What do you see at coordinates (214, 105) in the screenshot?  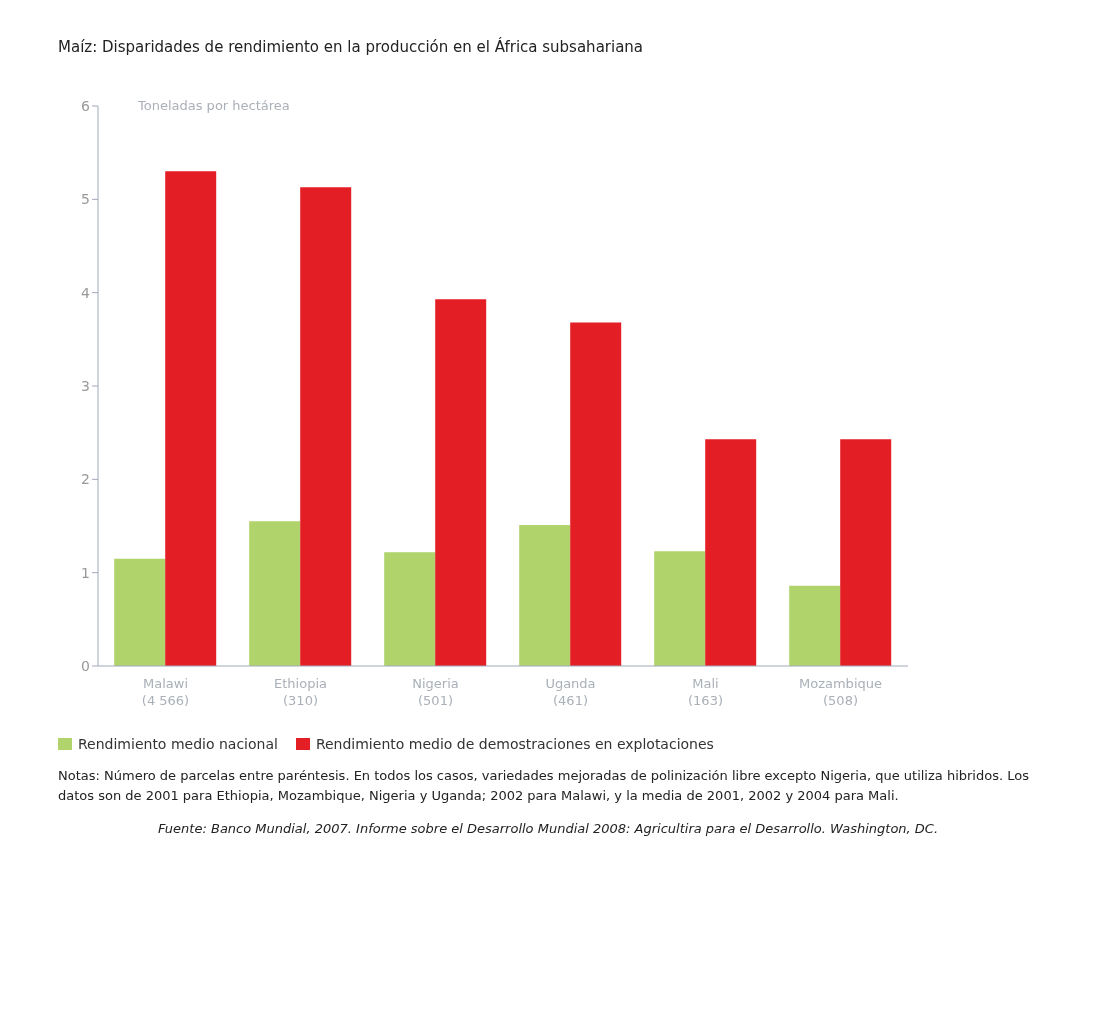 I see `y-axis-title: Toneladas por hectárea` at bounding box center [214, 105].